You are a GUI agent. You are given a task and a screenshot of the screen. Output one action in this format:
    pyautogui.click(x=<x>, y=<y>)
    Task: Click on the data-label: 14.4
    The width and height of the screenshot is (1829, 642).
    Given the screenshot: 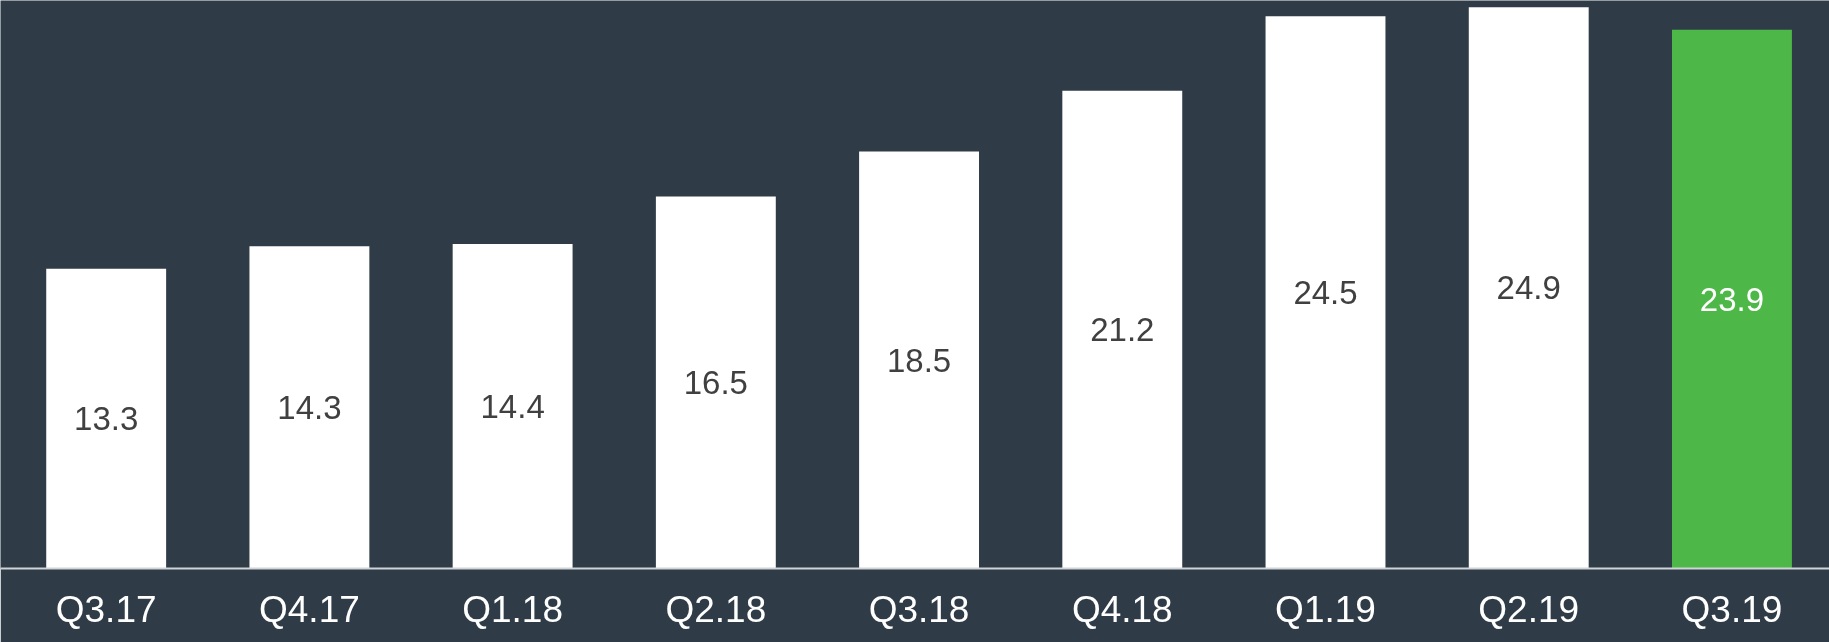 What is the action you would take?
    pyautogui.click(x=512, y=406)
    